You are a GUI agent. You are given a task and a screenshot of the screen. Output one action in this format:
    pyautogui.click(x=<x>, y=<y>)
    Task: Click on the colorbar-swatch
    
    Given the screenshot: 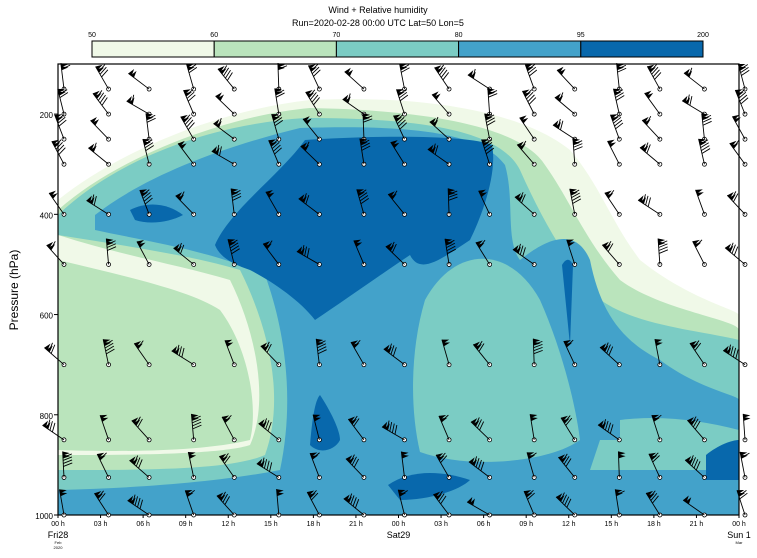 What is the action you would take?
    pyautogui.click(x=275, y=49)
    